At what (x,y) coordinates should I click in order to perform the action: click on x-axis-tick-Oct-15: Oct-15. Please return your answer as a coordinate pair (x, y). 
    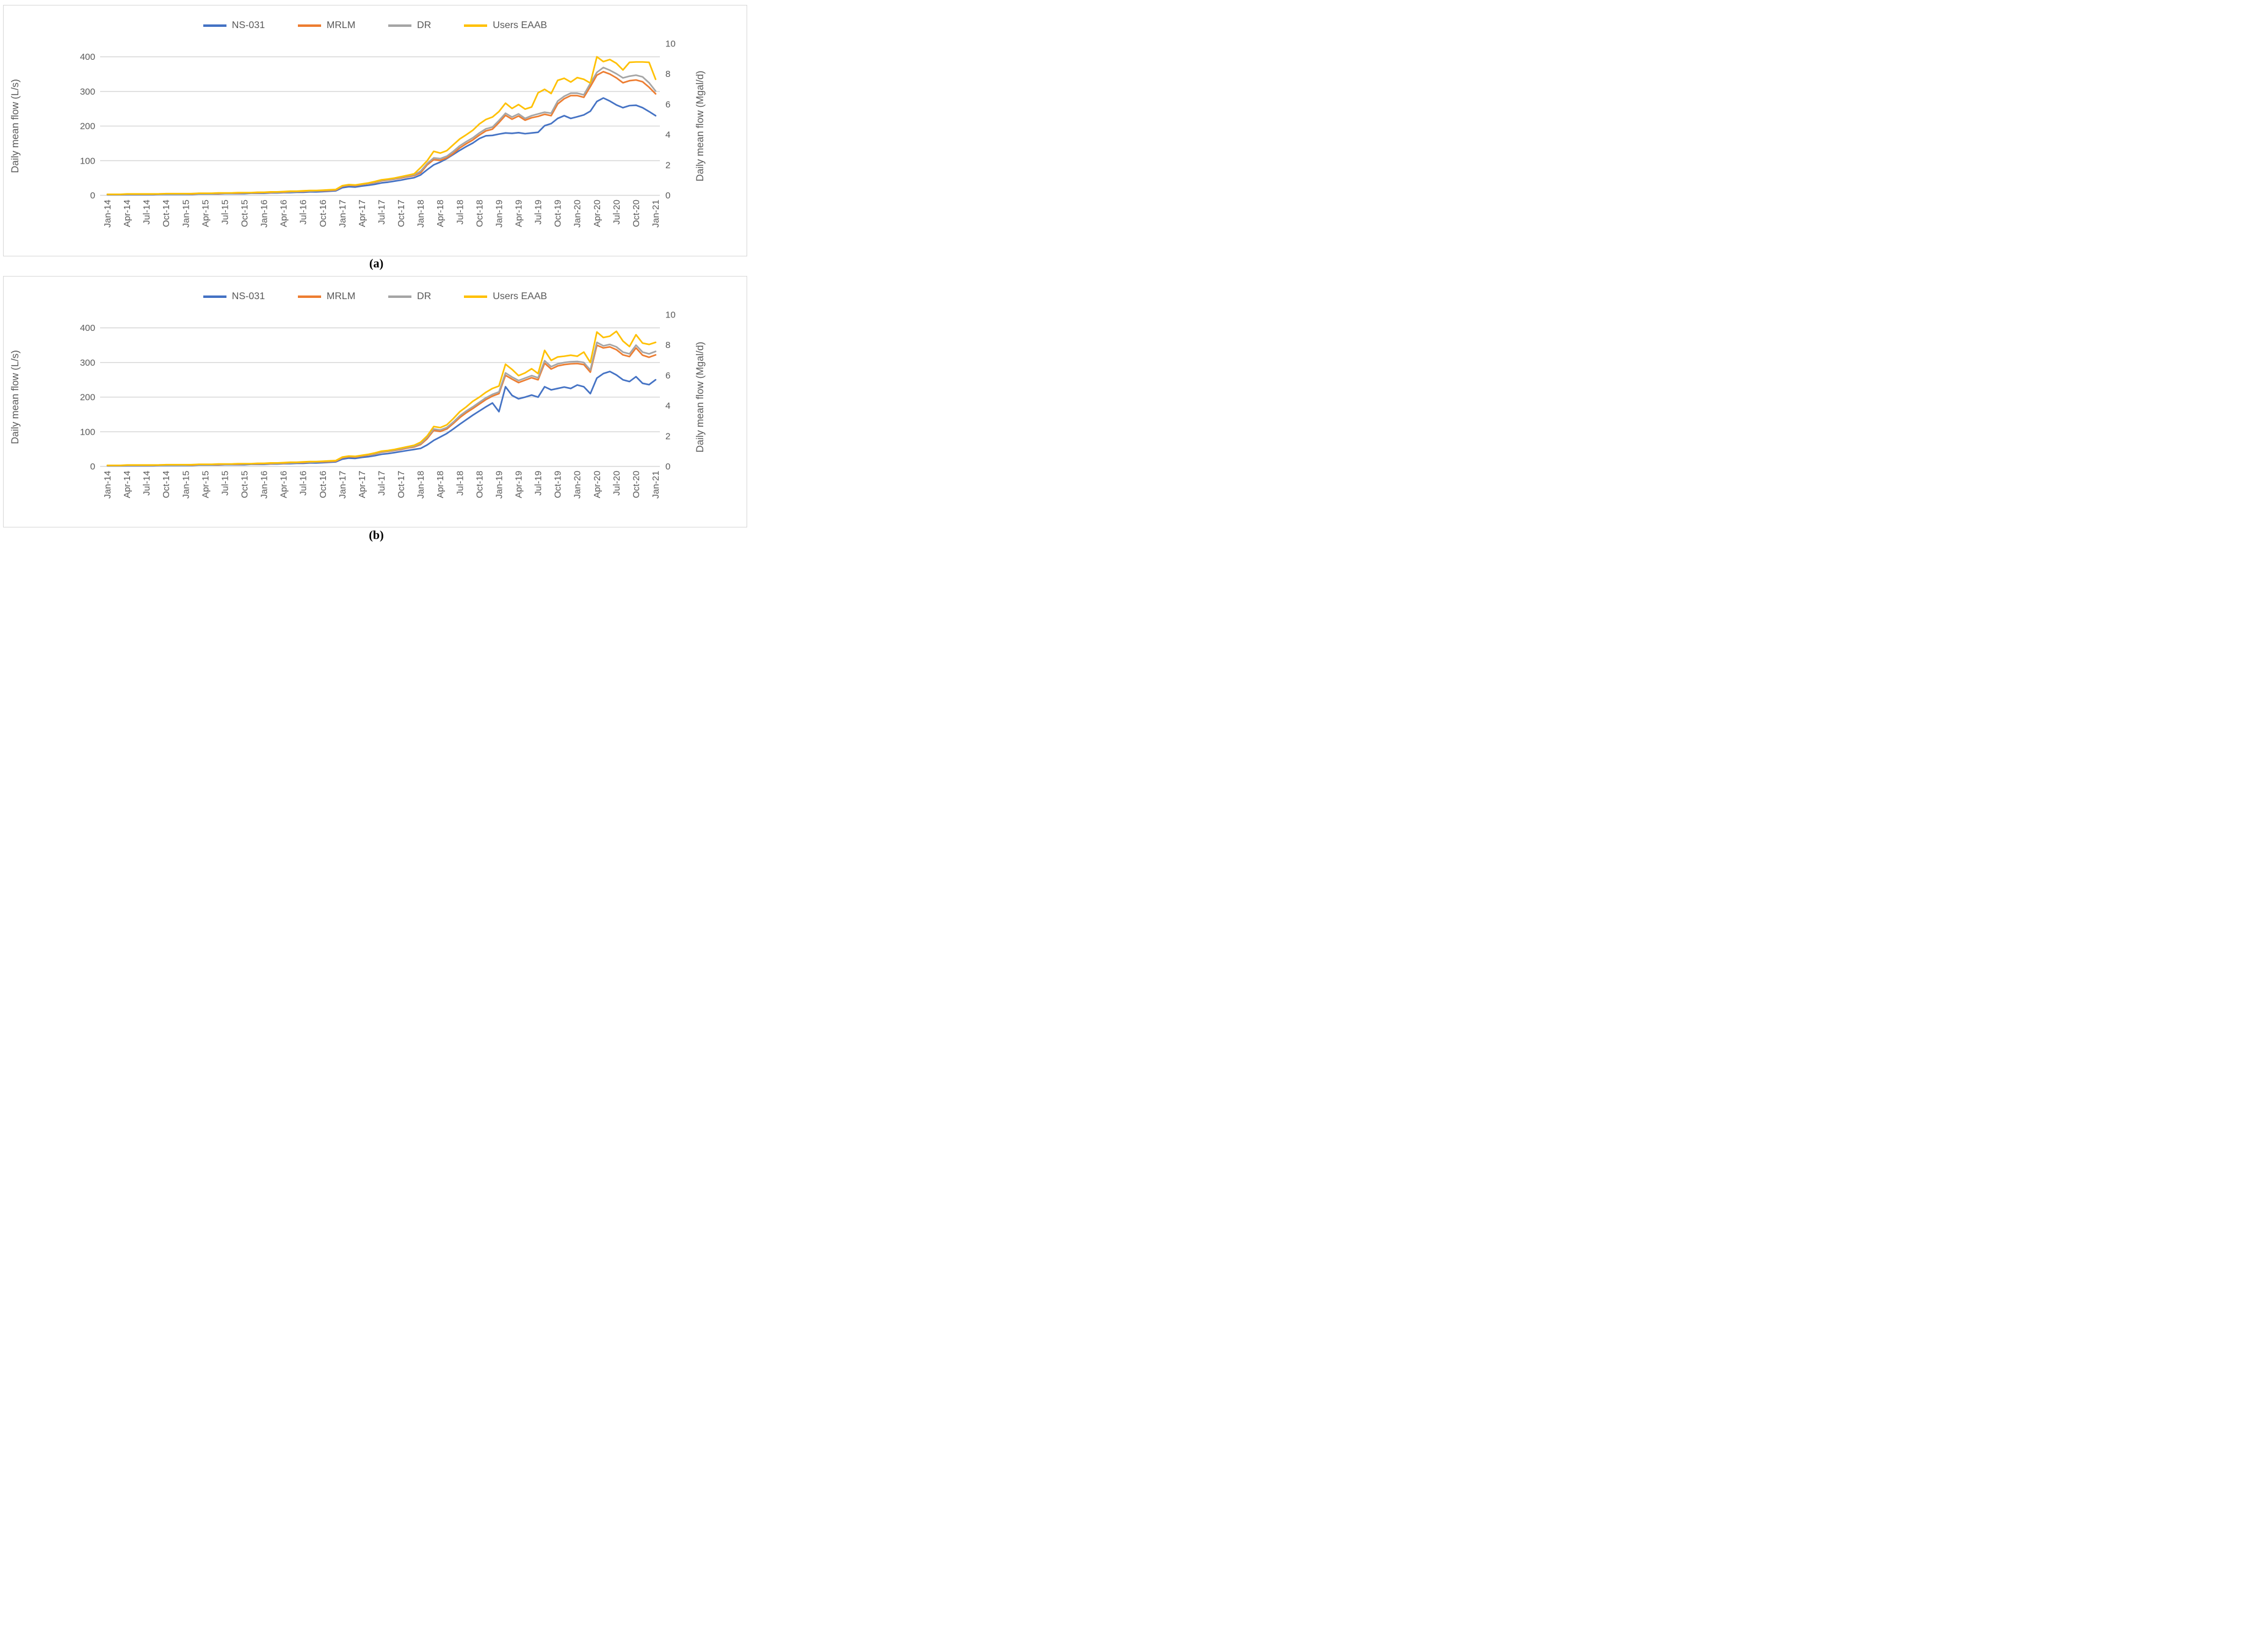
    Looking at the image, I should click on (244, 484).